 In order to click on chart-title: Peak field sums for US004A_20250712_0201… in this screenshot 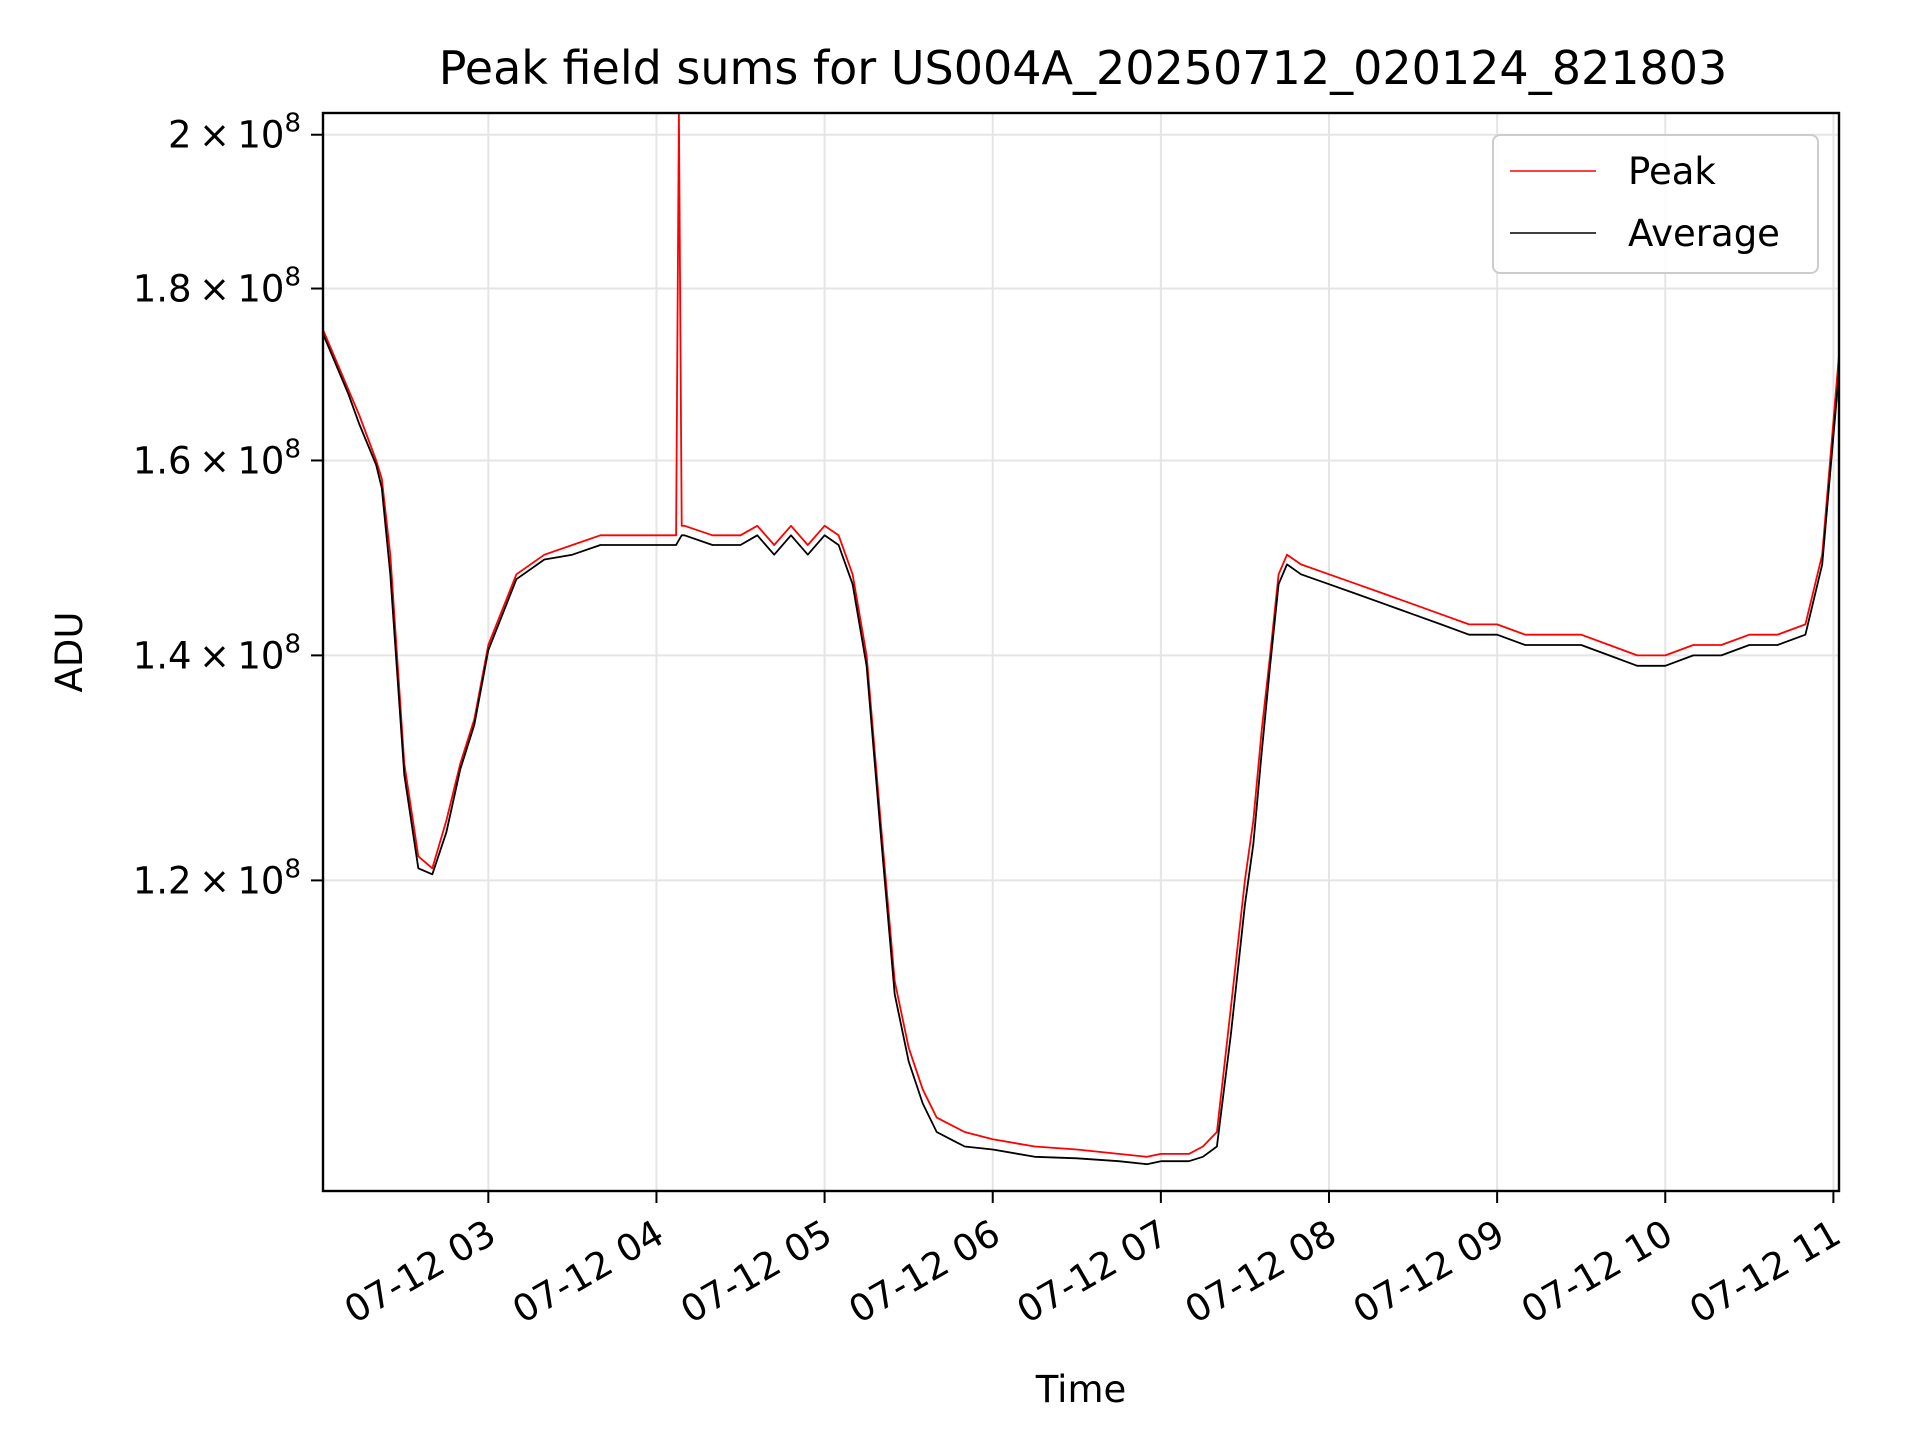, I will do `click(1083, 68)`.